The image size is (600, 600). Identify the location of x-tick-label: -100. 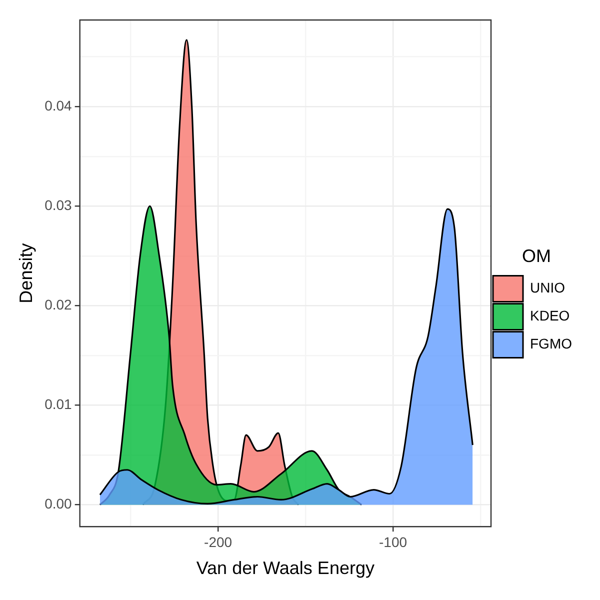
(393, 542).